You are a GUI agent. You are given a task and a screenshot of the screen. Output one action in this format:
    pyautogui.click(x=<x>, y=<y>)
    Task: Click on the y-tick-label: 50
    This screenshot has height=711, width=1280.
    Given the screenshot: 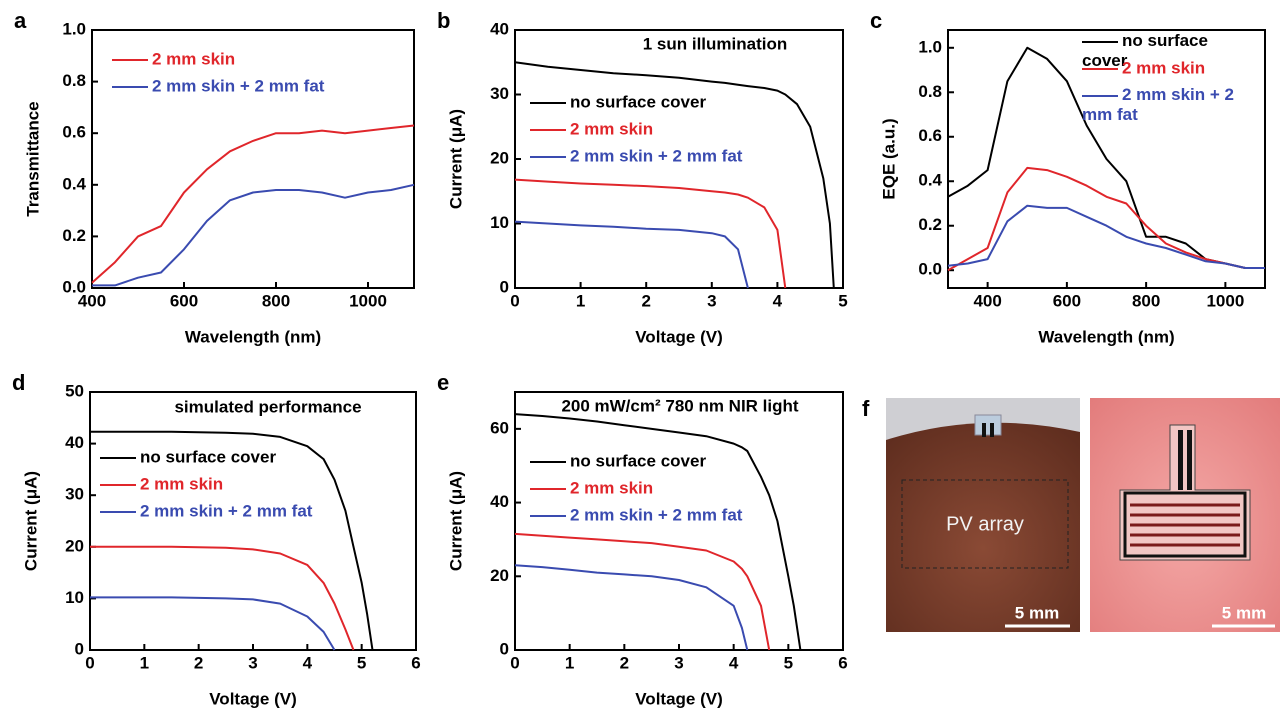 What is the action you would take?
    pyautogui.click(x=74, y=390)
    